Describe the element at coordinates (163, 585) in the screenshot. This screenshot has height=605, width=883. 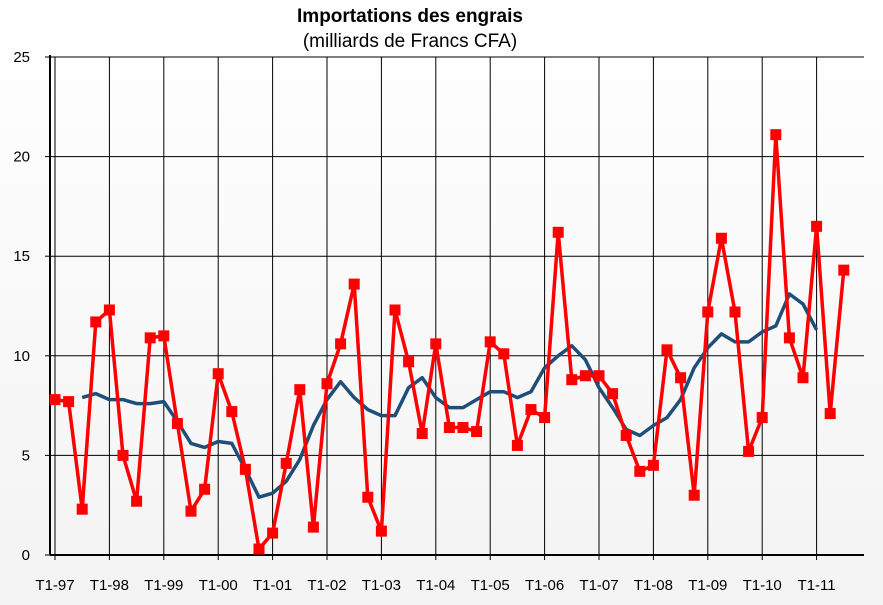
I see `x-tick-label: T1-99` at that location.